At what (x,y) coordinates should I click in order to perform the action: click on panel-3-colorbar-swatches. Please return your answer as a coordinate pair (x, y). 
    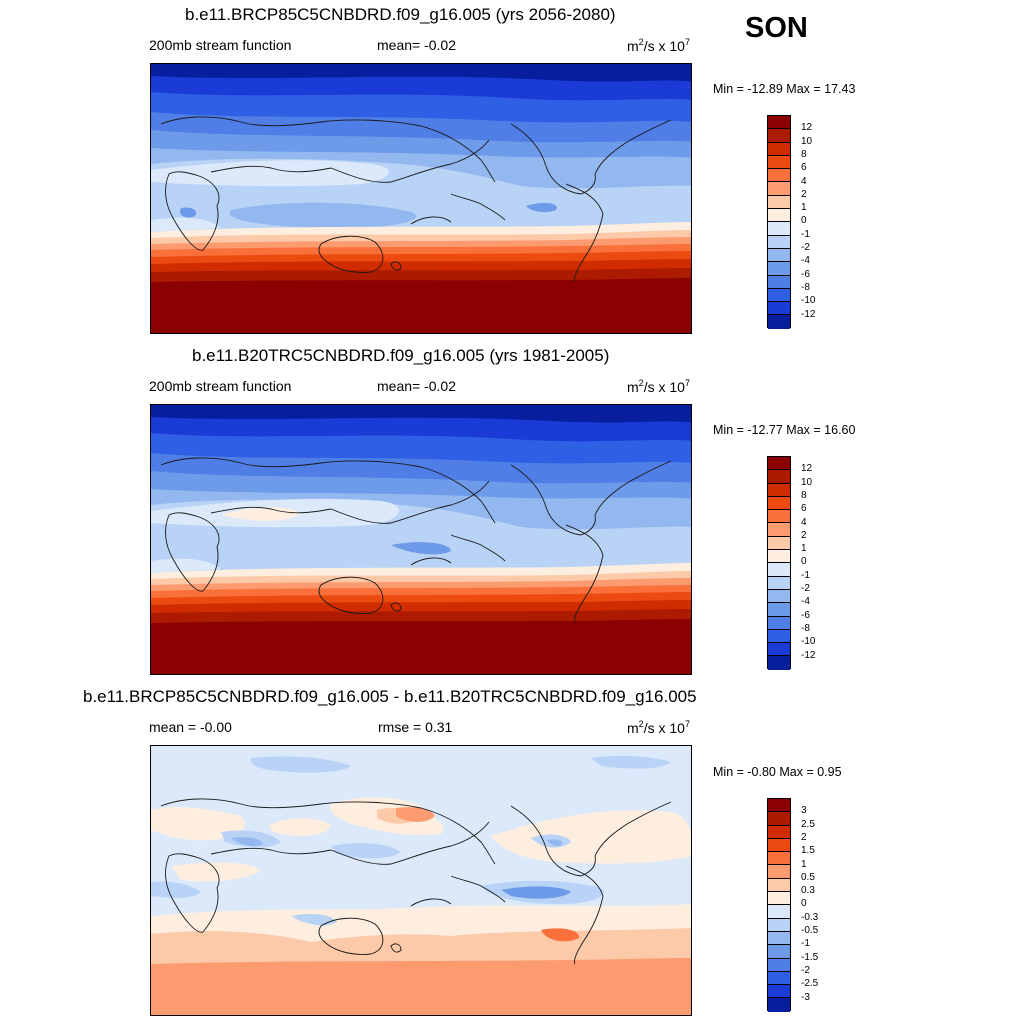
    Looking at the image, I should click on (779, 905).